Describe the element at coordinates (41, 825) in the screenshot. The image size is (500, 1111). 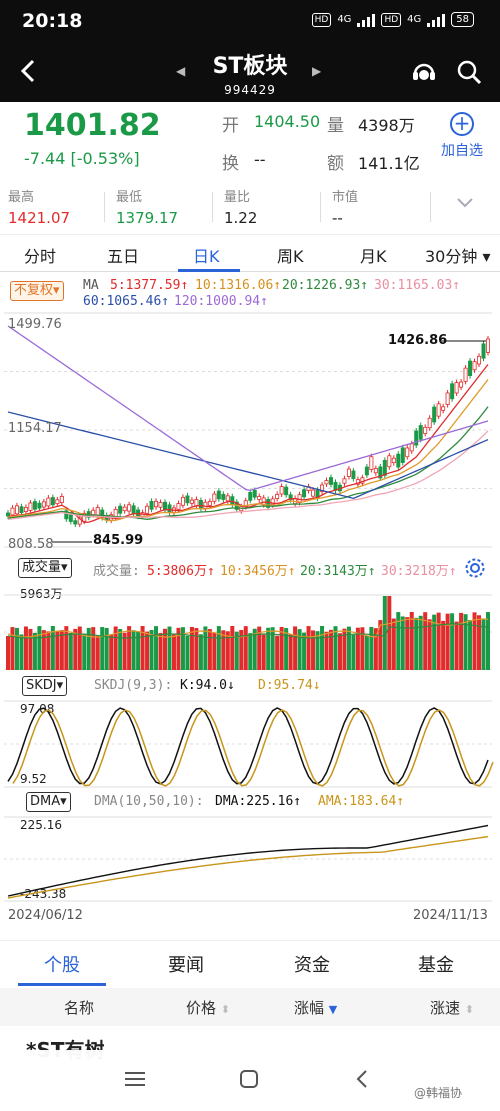
I see `dma-y-top: 225.16` at that location.